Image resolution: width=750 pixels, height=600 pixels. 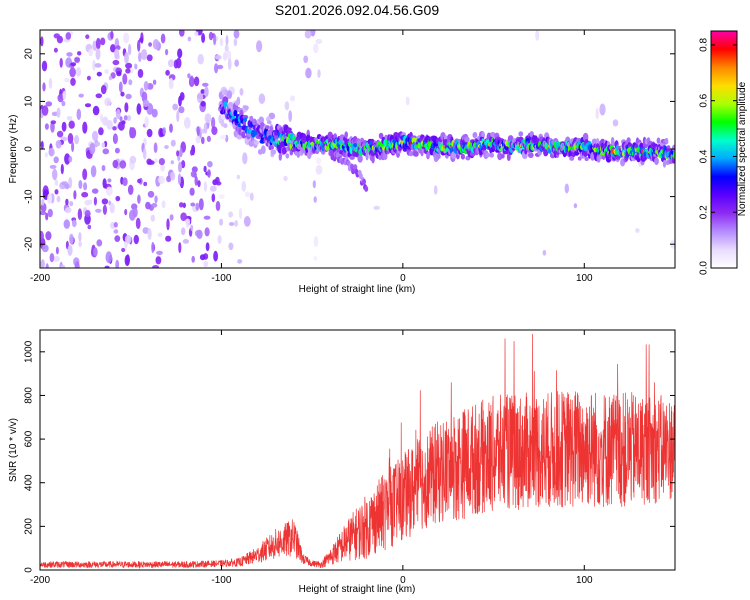 I want to click on spectrogram-ytick-label: -10, so click(x=29, y=196).